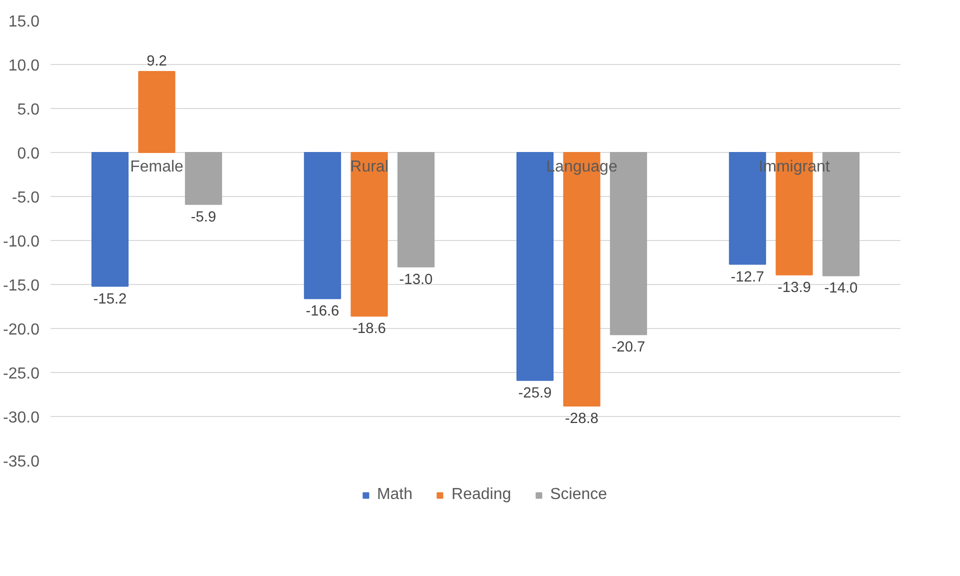 This screenshot has width=960, height=576. Describe the element at coordinates (369, 167) in the screenshot. I see `x-tick-label: Rural` at that location.